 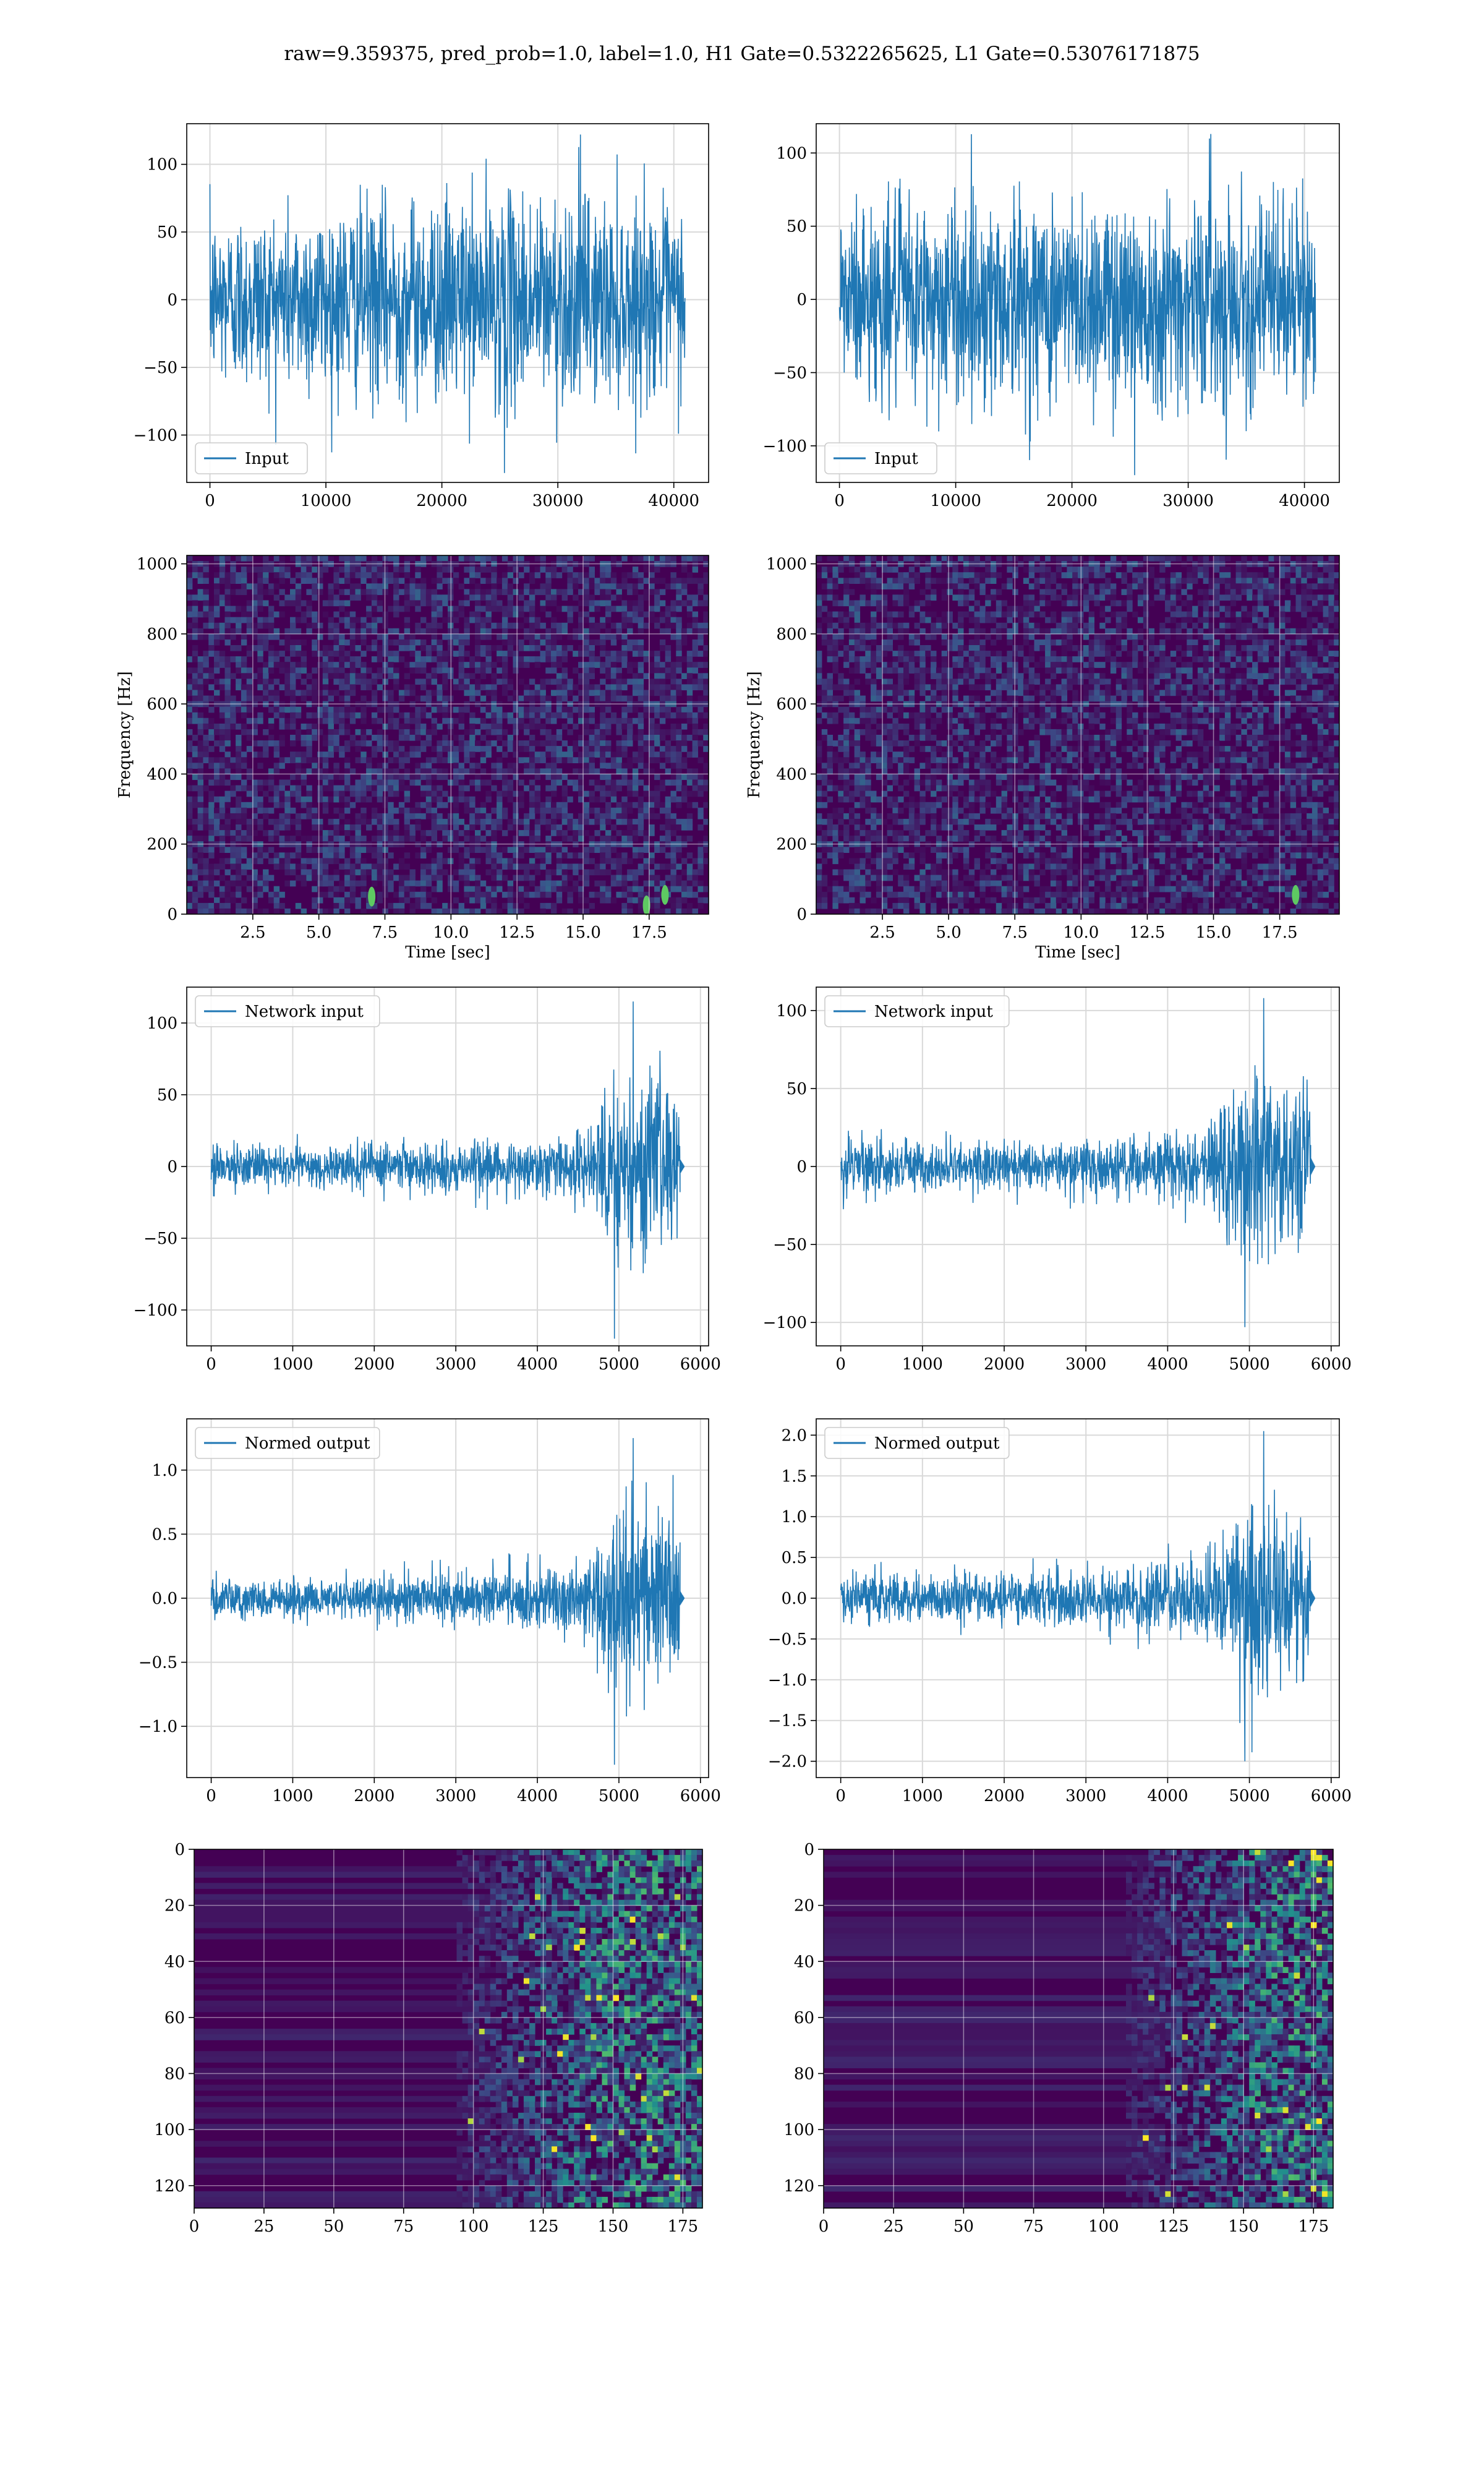 I want to click on y-tick-label: 50, so click(x=797, y=1089).